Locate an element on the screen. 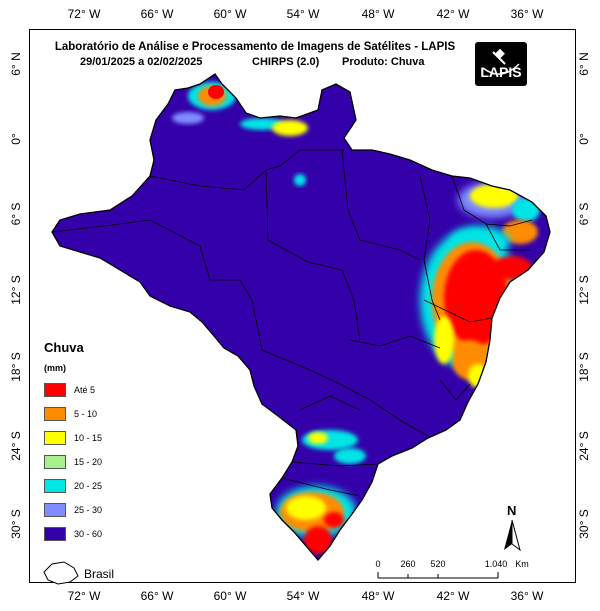 Image resolution: width=600 pixels, height=611 pixels. legend-unit: (mm) is located at coordinates (55, 368).